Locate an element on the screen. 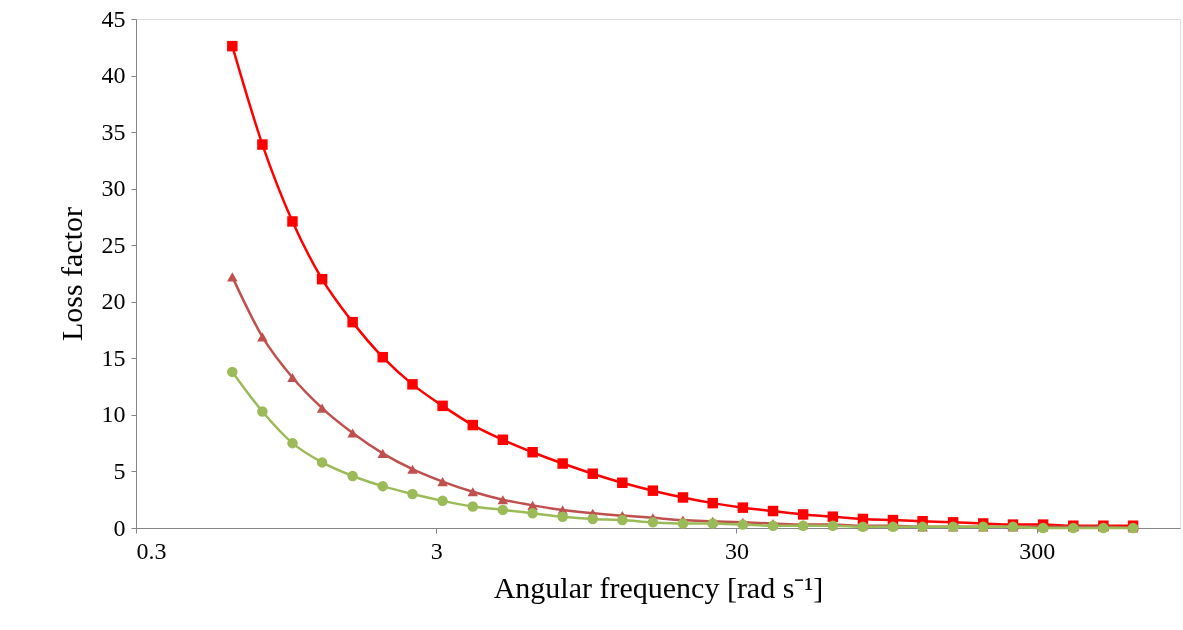 This screenshot has height=630, width=1183. y-tick-label: 20 is located at coordinates (113, 301).